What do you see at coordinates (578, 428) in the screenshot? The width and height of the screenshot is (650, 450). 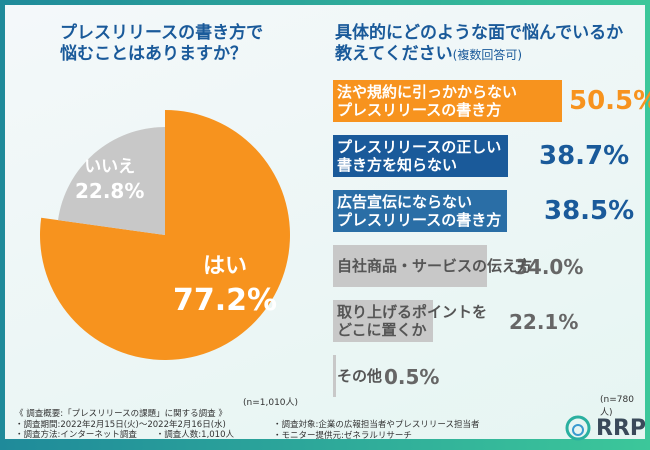 I see `logo-icon` at bounding box center [578, 428].